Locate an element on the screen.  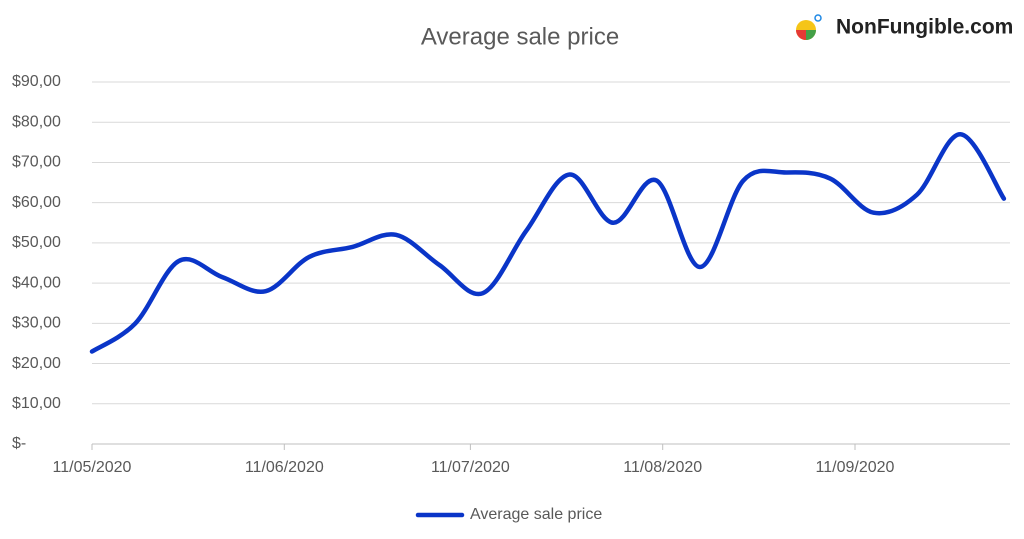
y-tick-label: $60,00 is located at coordinates (36, 202).